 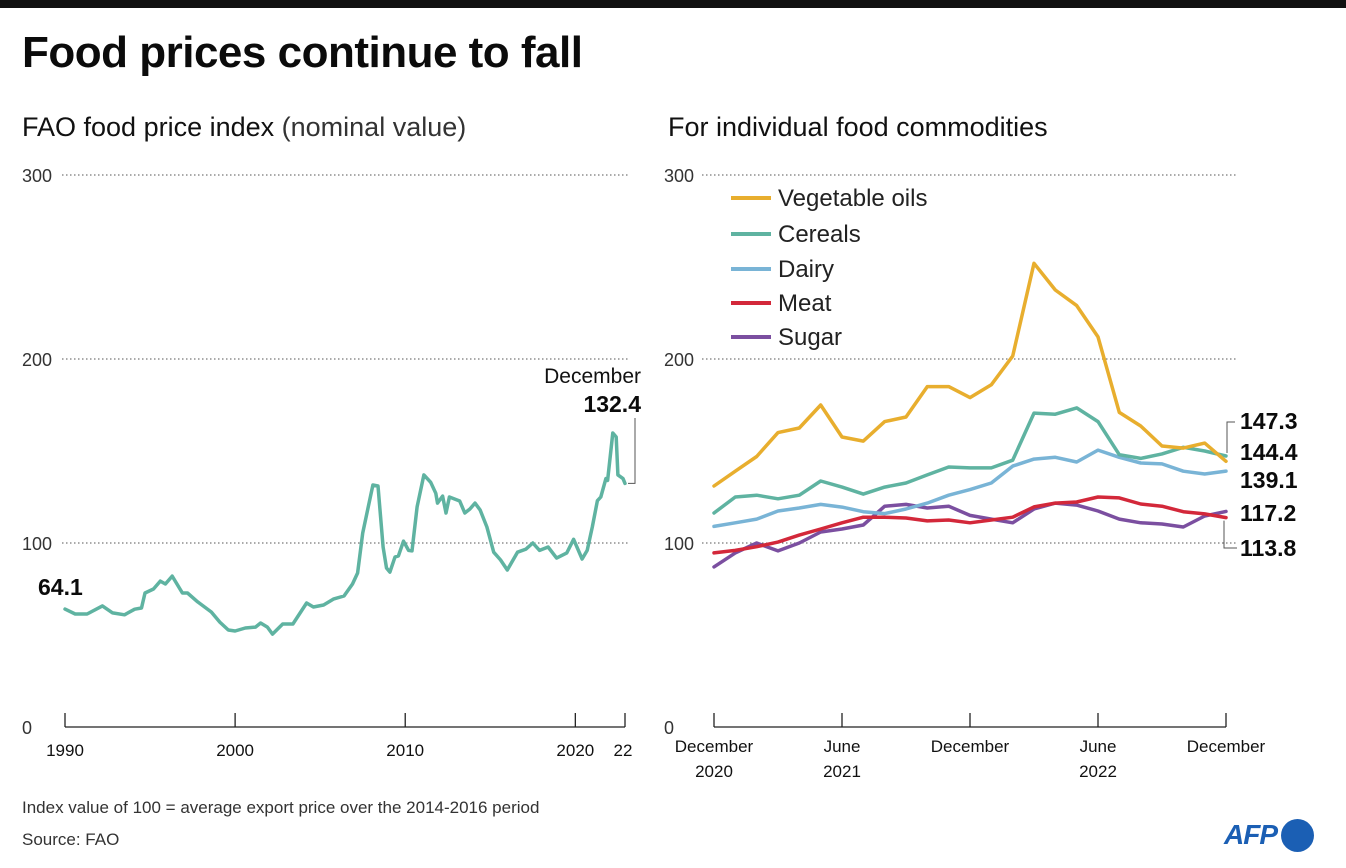 What do you see at coordinates (1268, 548) in the screenshot?
I see `right-end-value-label: 113.8` at bounding box center [1268, 548].